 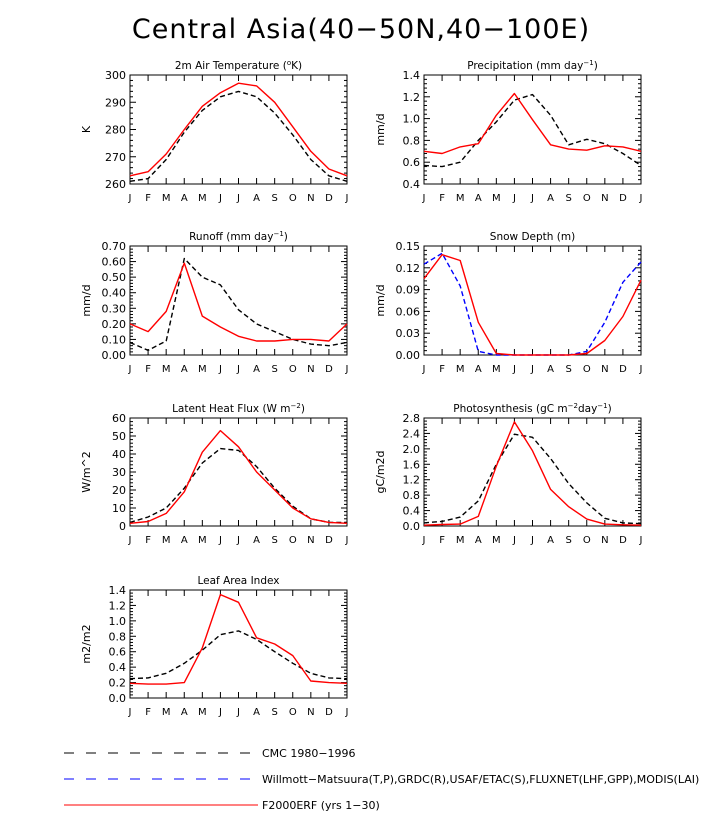 I want to click on legend-item-1: CMC 1980−1996, so click(x=210, y=753).